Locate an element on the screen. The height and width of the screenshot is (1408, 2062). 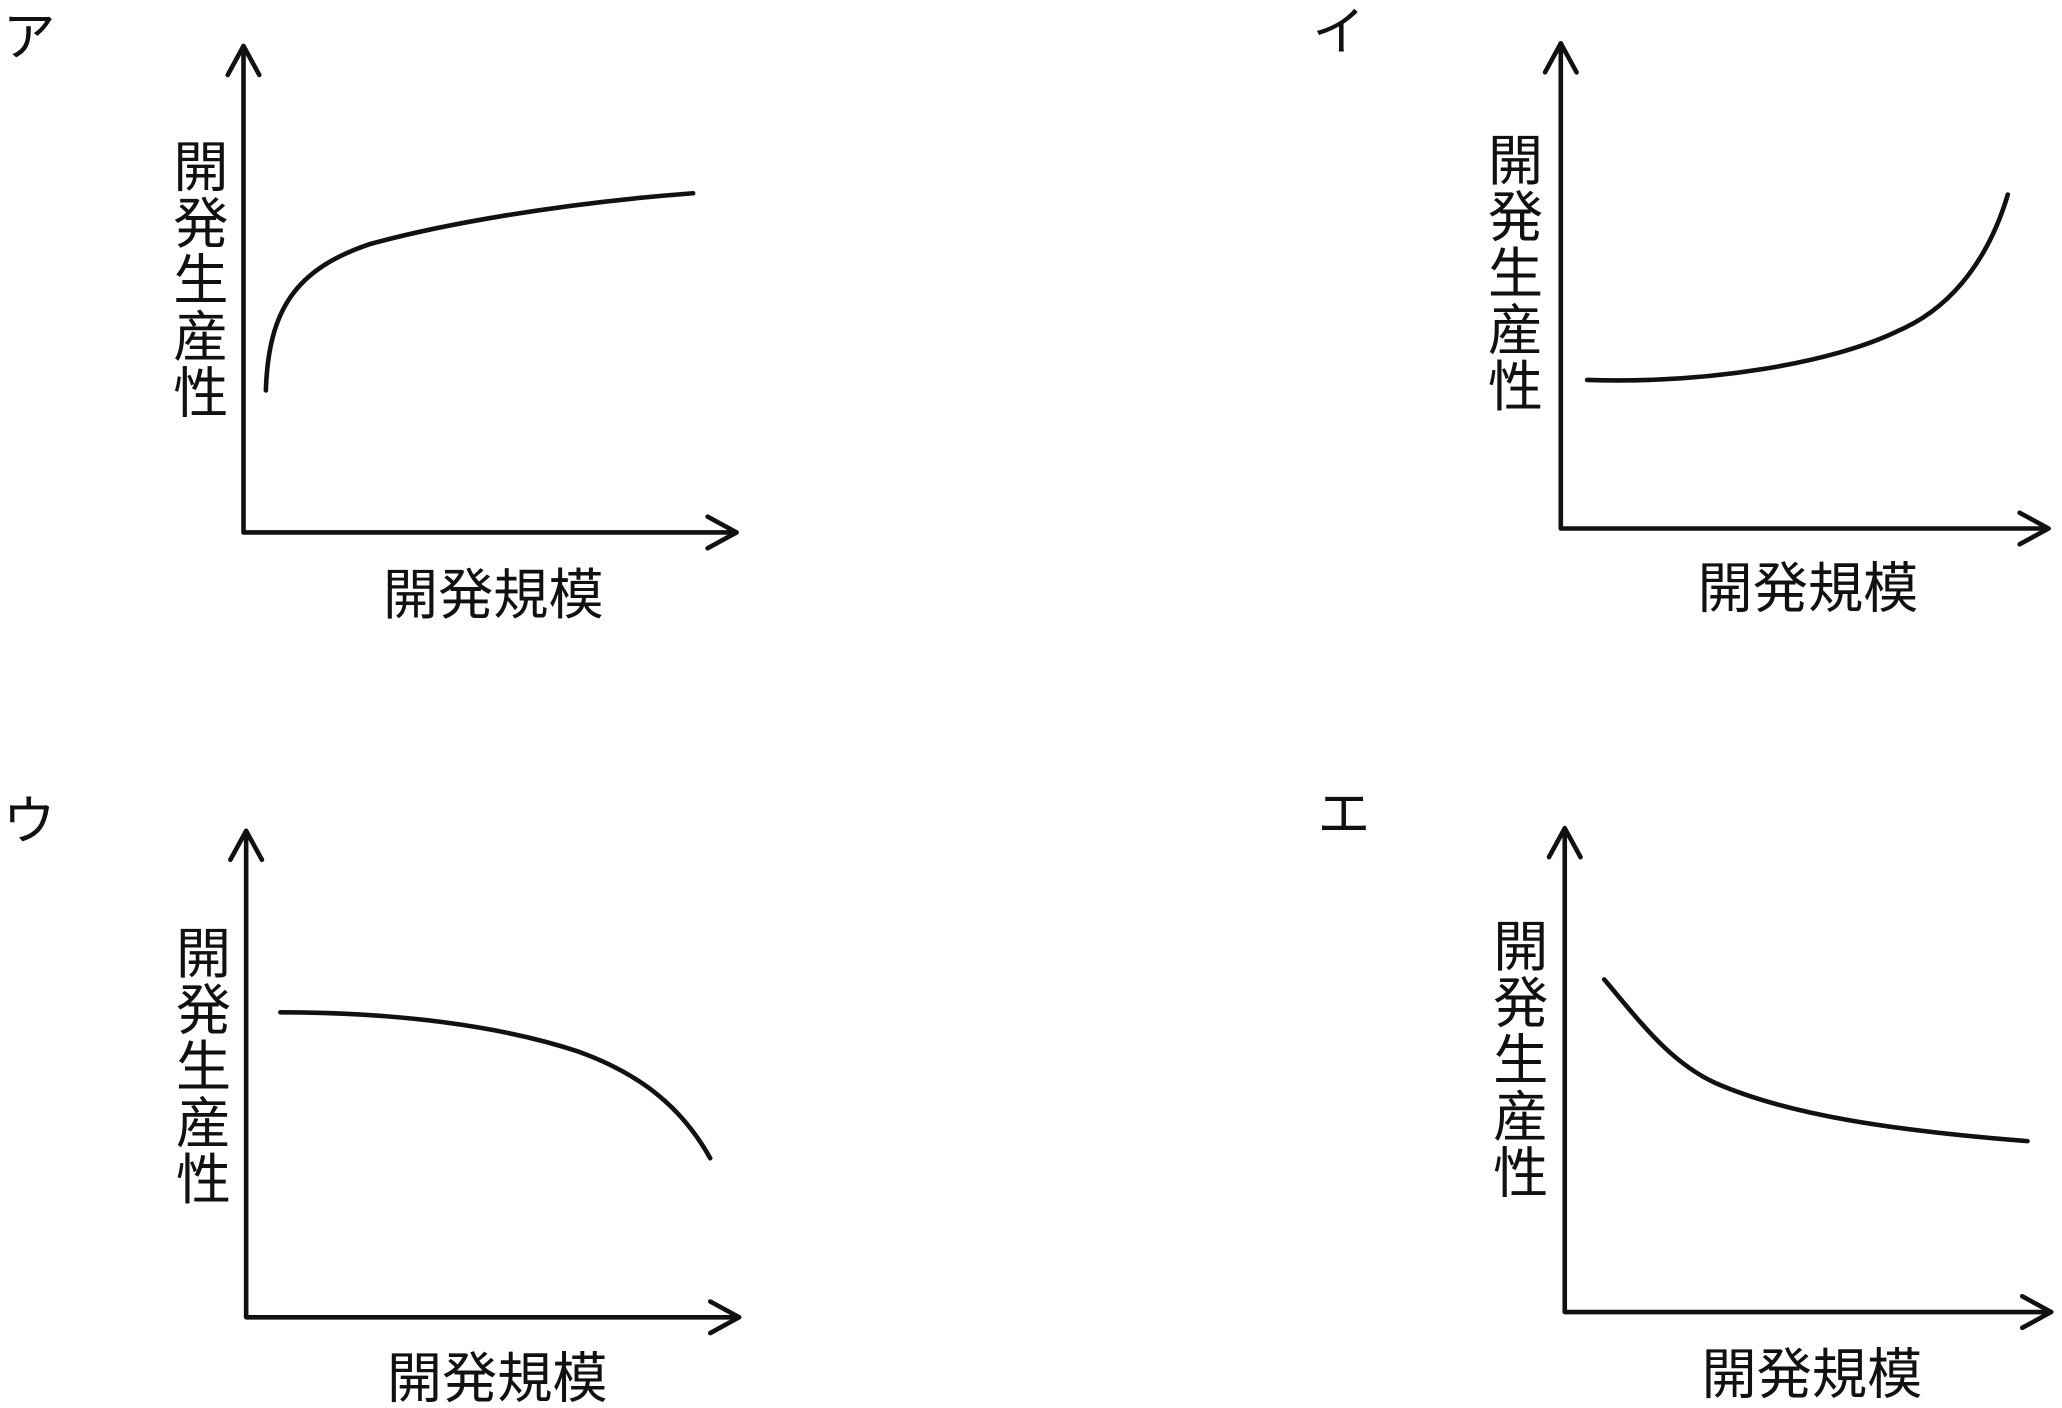
panel-label: エ is located at coordinates (1344, 814).